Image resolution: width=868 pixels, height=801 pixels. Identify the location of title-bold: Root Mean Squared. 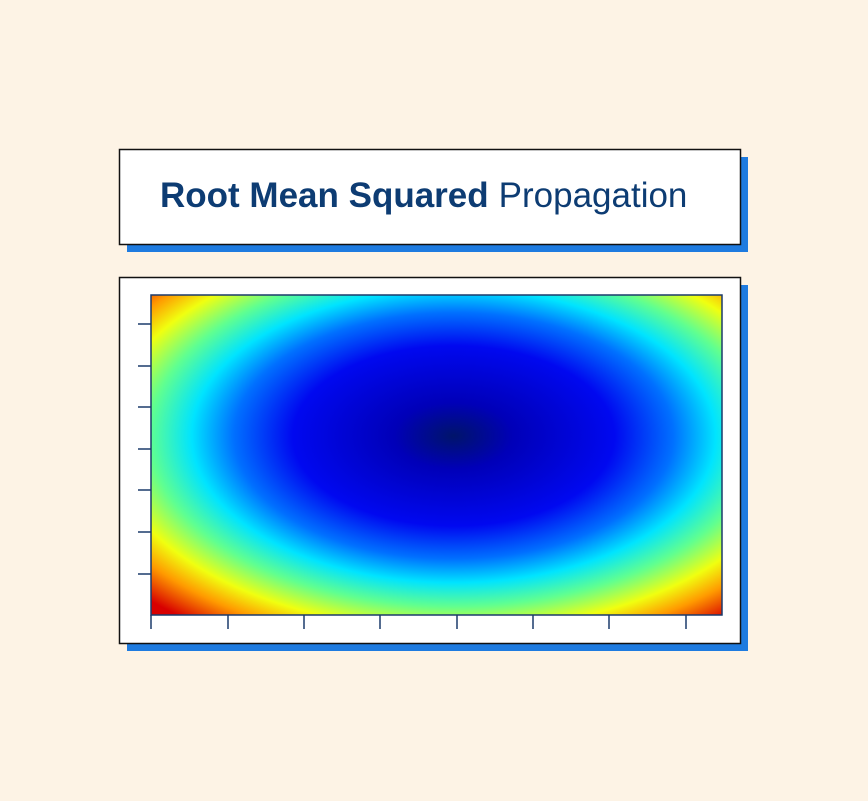
(324, 195).